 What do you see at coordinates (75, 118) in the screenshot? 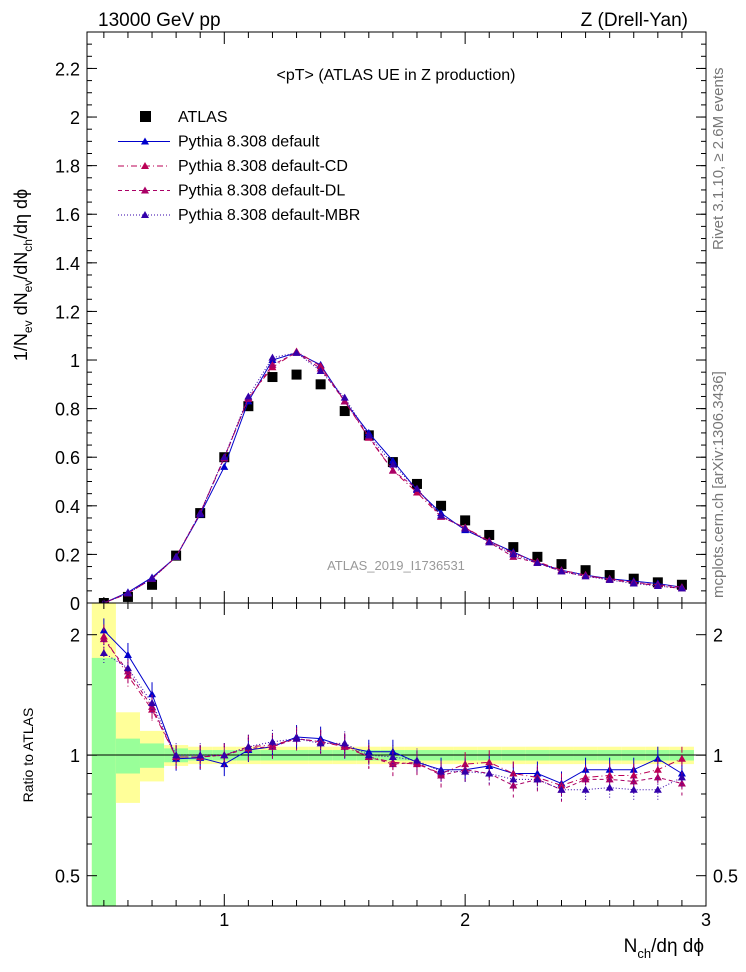
I see `y-tick-label: 2` at bounding box center [75, 118].